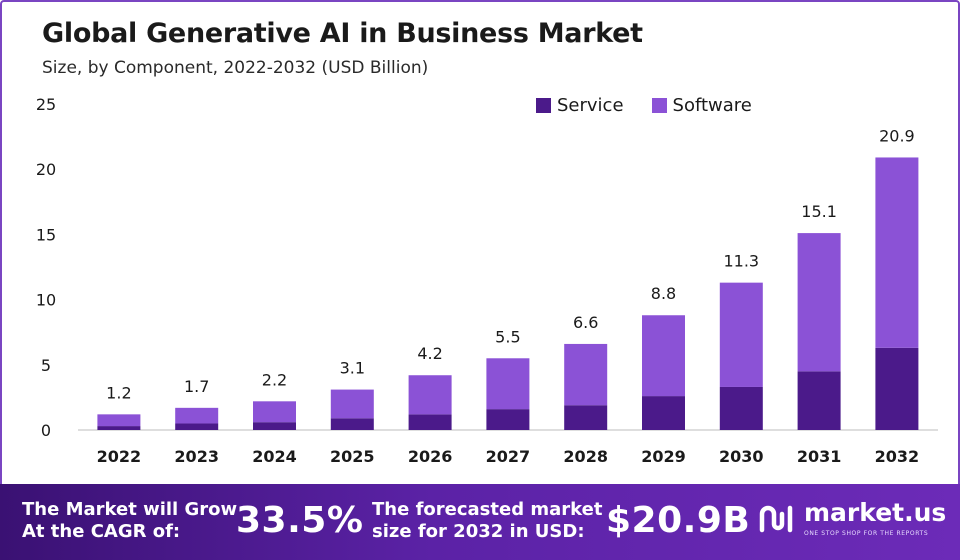 This screenshot has width=960, height=560. Describe the element at coordinates (300, 520) in the screenshot. I see `cagr-value: 33.5%` at that location.